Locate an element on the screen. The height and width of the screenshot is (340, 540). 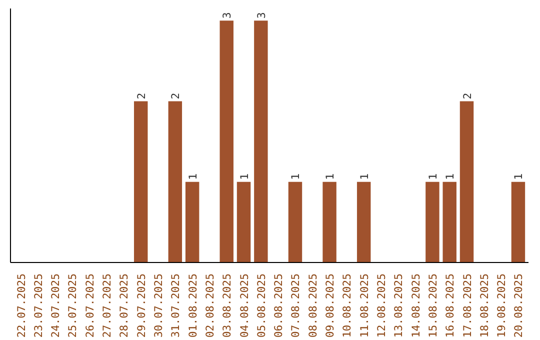
x-tick-label: 17.08.2025 is located at coordinates (467, 306).